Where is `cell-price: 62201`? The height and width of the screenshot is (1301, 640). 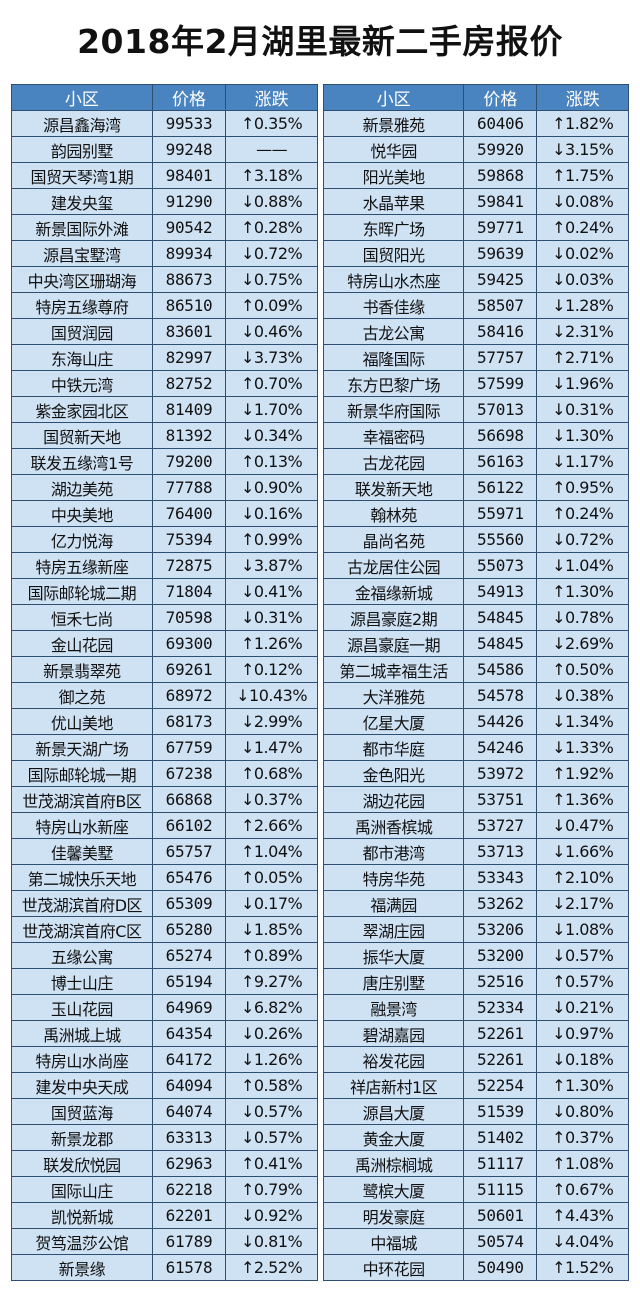 cell-price: 62201 is located at coordinates (189, 1215).